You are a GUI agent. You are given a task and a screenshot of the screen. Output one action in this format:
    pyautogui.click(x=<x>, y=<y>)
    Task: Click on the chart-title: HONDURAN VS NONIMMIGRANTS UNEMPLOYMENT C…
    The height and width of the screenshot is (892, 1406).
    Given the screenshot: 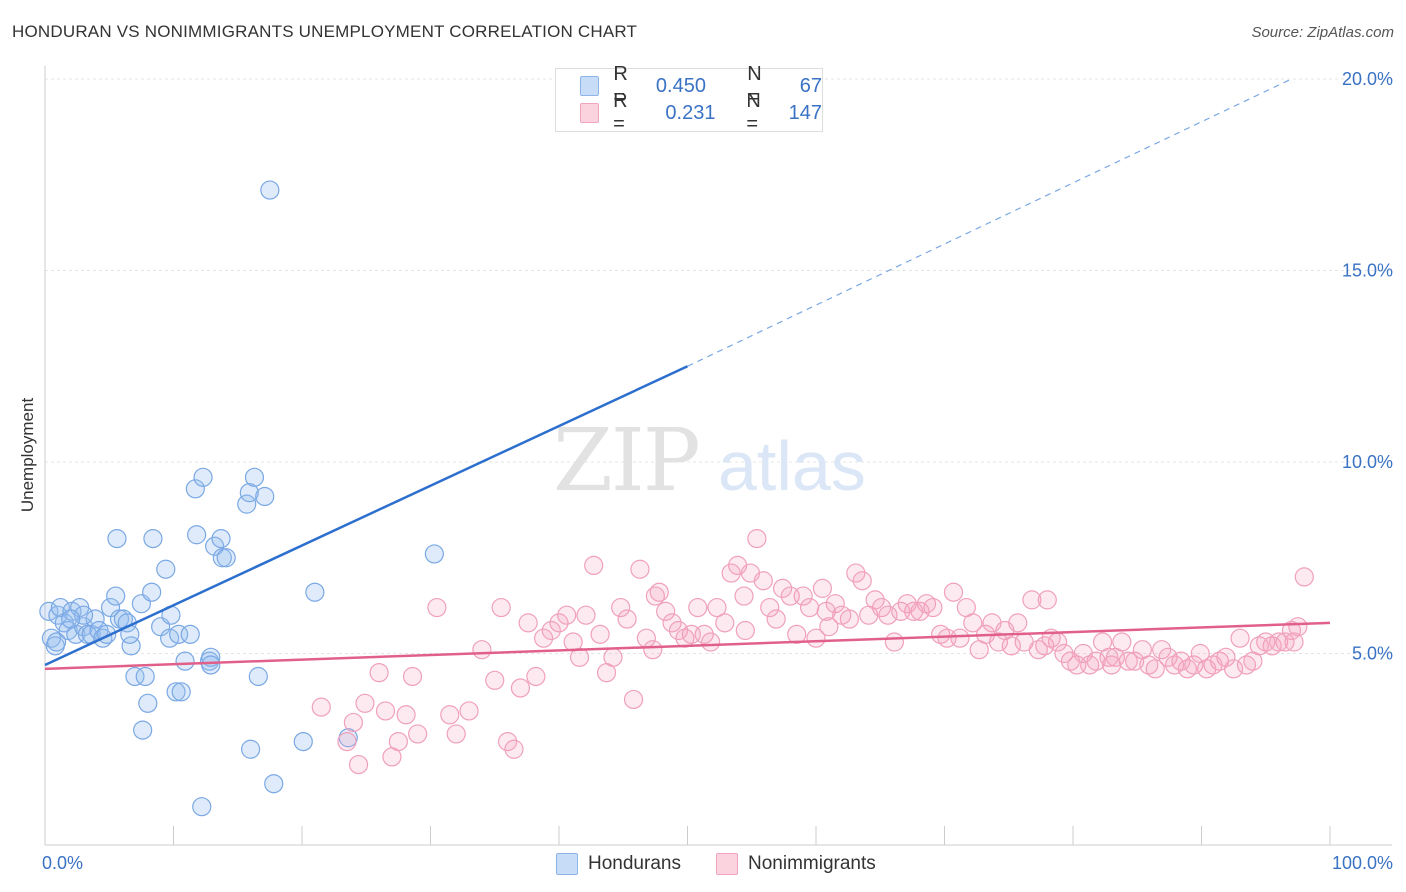 What is the action you would take?
    pyautogui.click(x=325, y=31)
    